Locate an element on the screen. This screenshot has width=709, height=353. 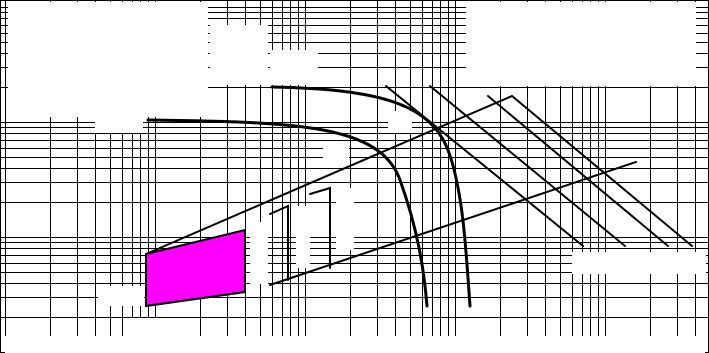
upper-mid-label-area is located at coordinates (294, 67).